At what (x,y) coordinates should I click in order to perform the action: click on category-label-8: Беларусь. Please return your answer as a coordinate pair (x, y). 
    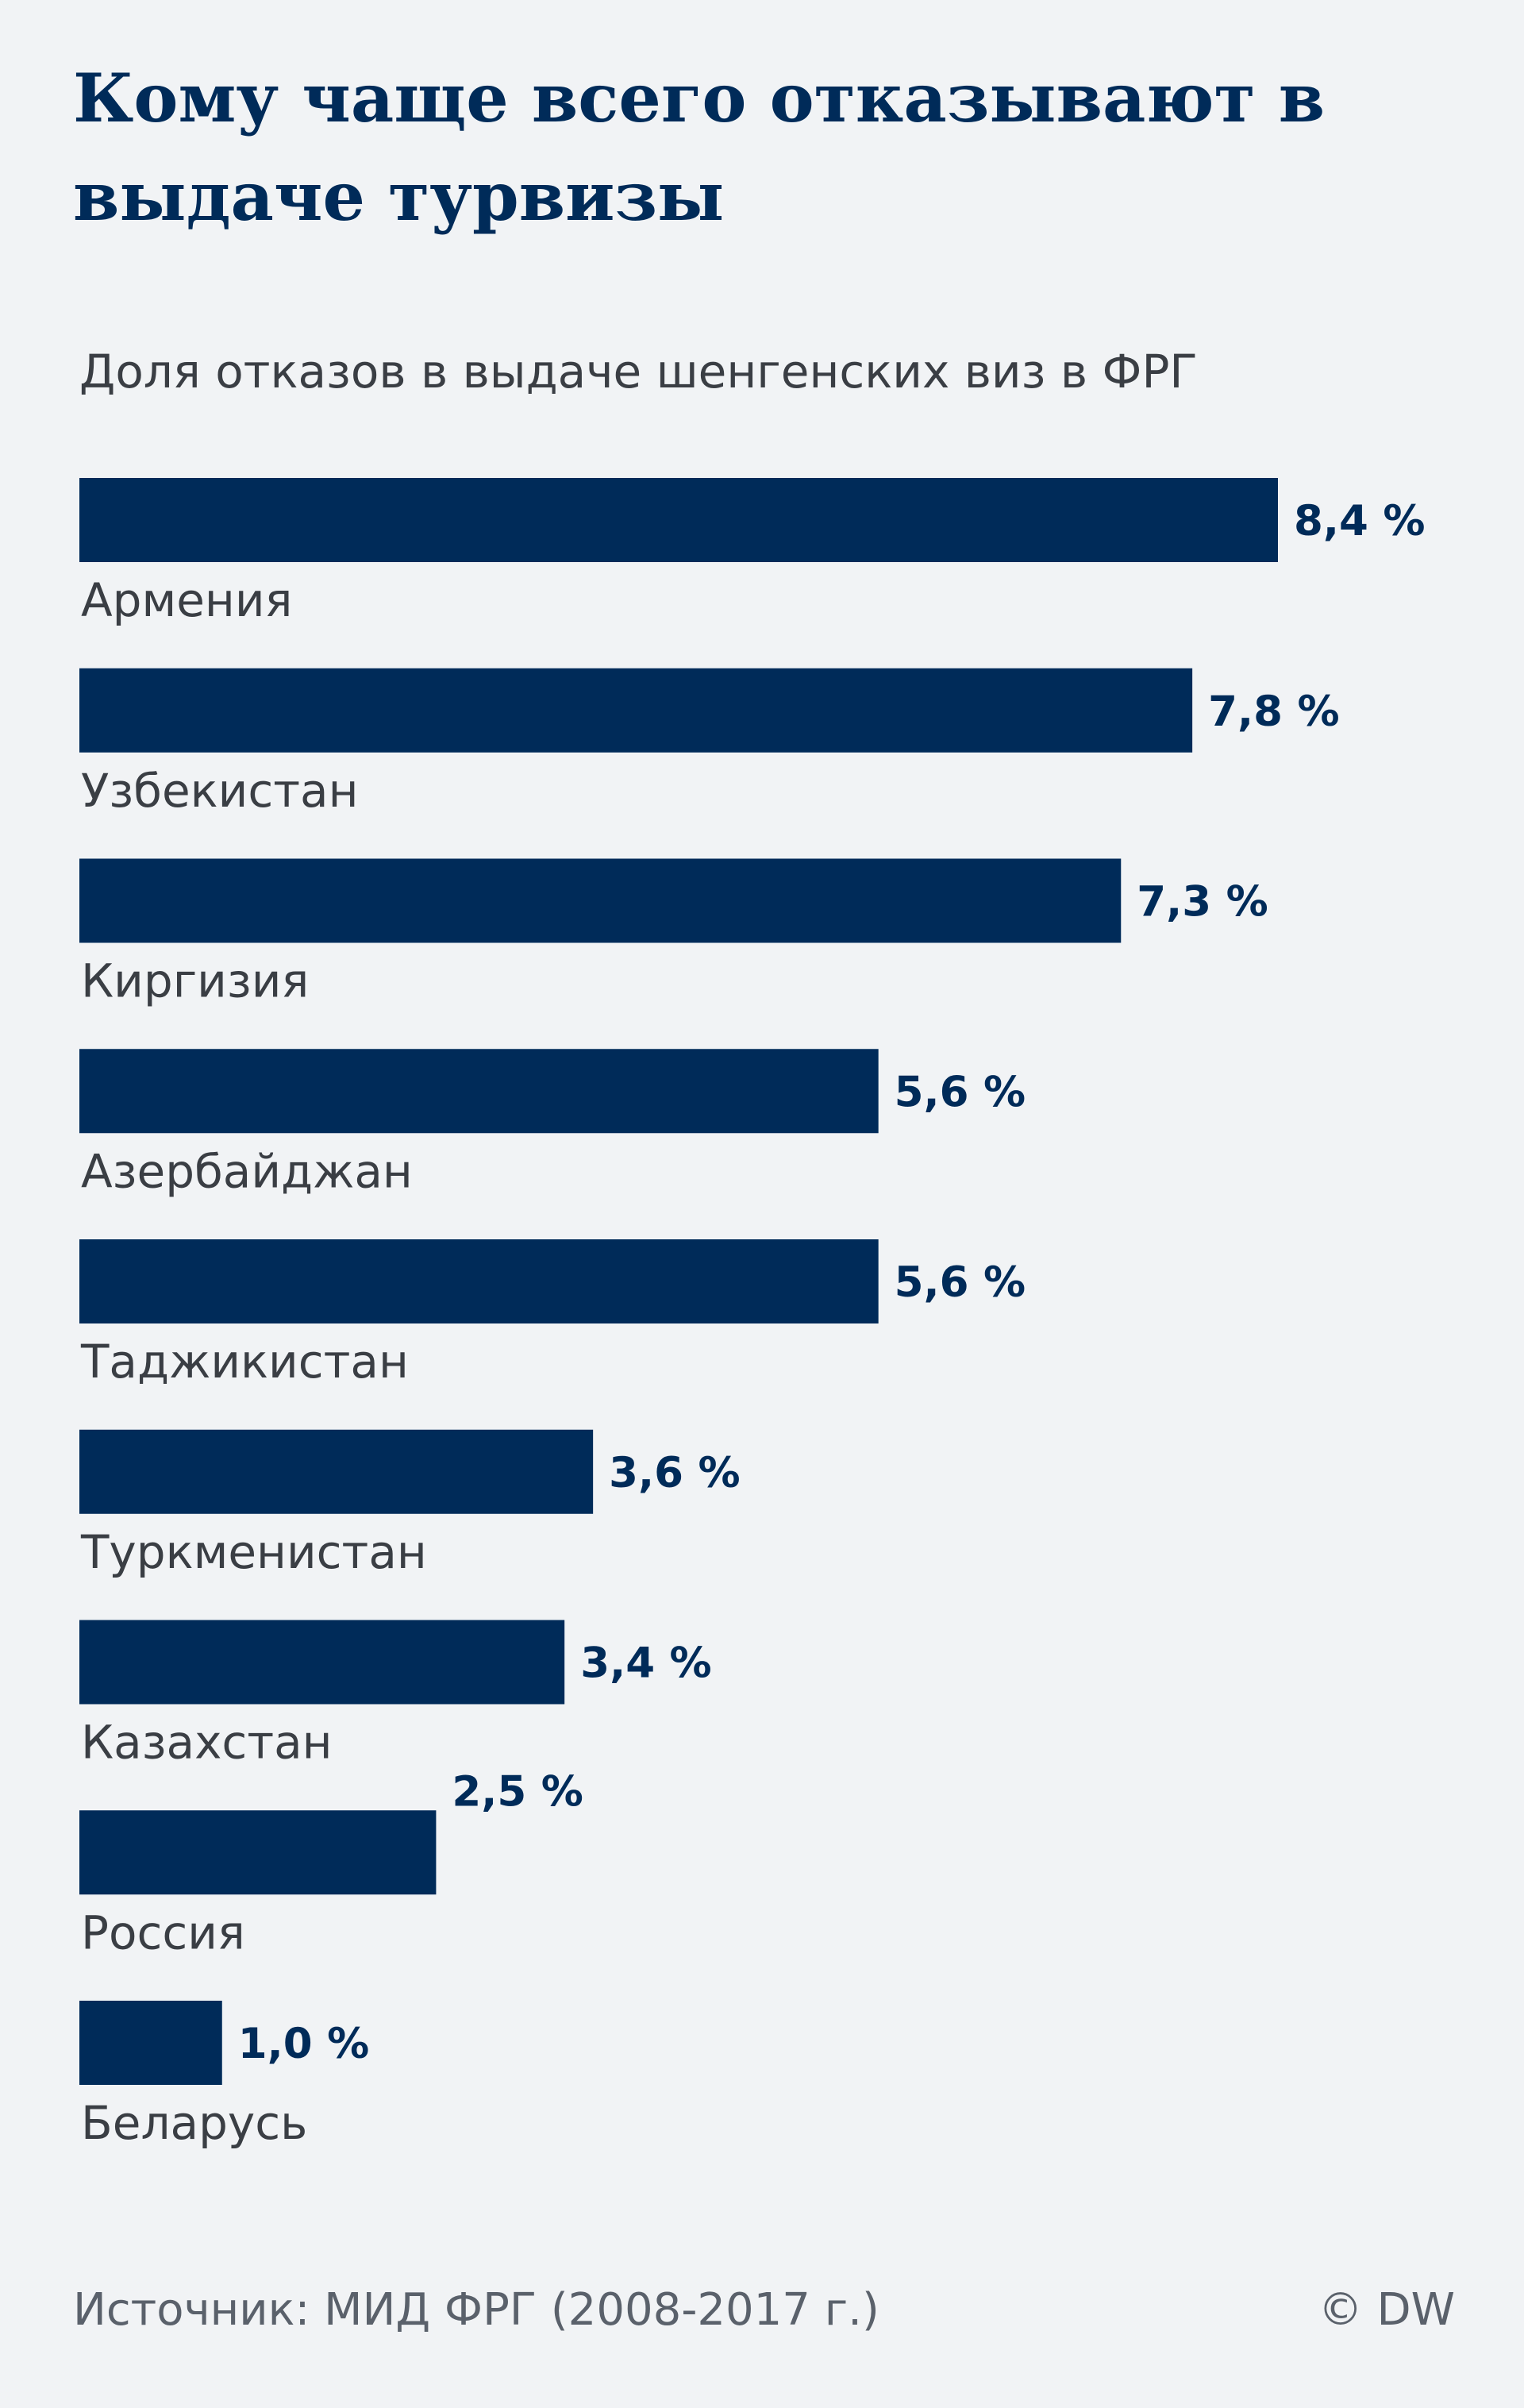
    Looking at the image, I should click on (194, 2123).